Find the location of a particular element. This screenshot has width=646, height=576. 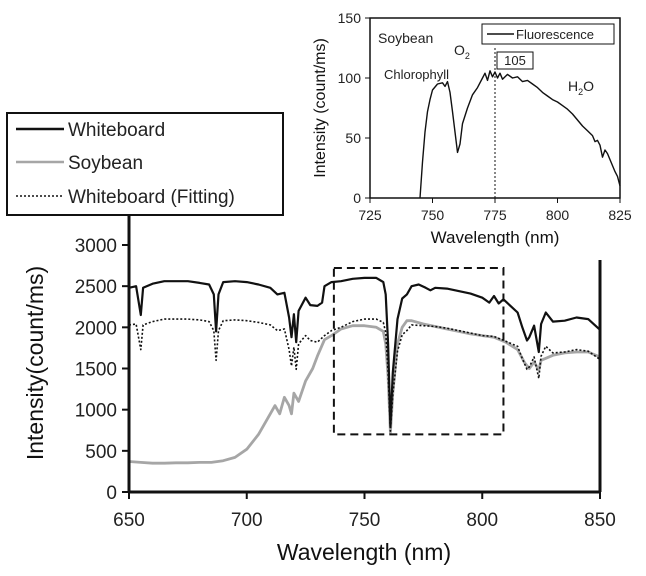

x-tick-label: 650 is located at coordinates (129, 520).